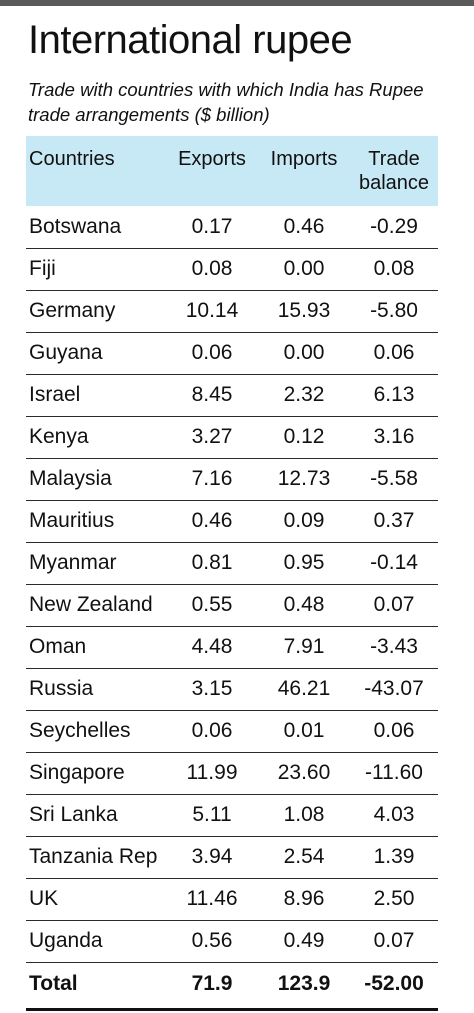 This screenshot has width=474, height=1013. I want to click on table-row: Sri Lanka 5.11 1.08 4.03, so click(232, 815).